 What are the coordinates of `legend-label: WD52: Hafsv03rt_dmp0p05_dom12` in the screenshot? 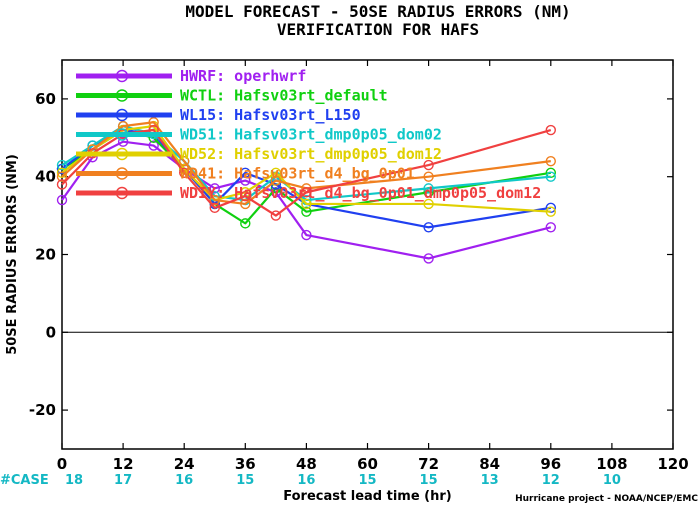 It's located at (311, 154).